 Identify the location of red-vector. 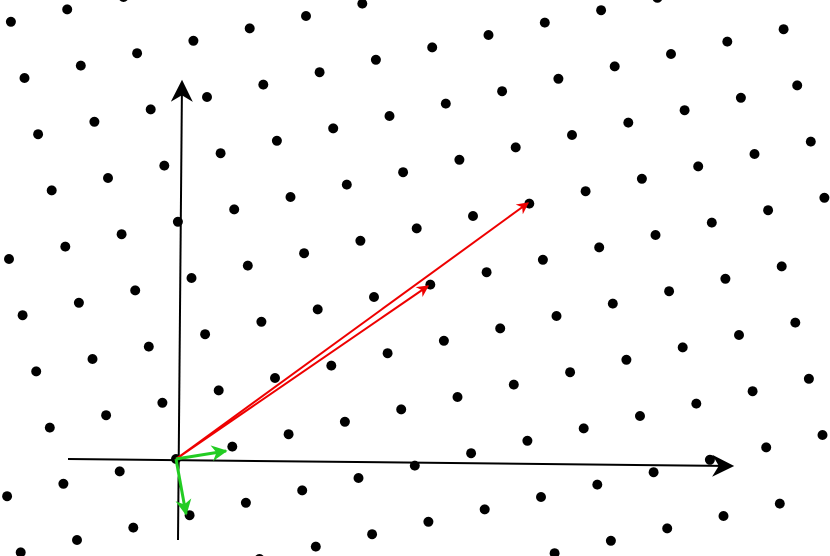
(302, 372).